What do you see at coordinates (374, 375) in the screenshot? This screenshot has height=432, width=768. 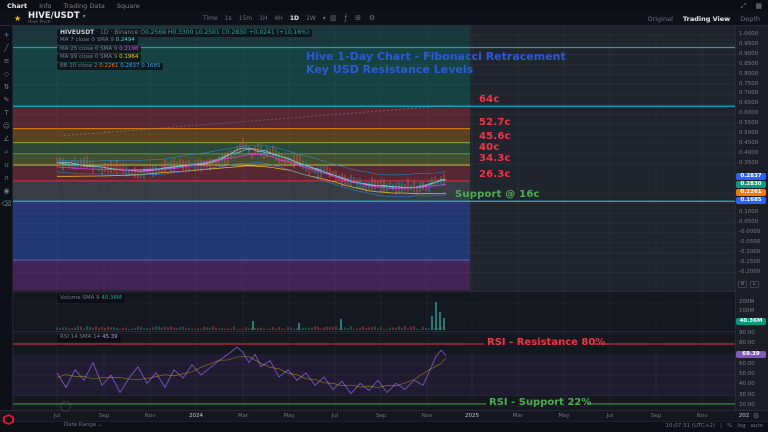 I see `rsi-channel-fill` at bounding box center [374, 375].